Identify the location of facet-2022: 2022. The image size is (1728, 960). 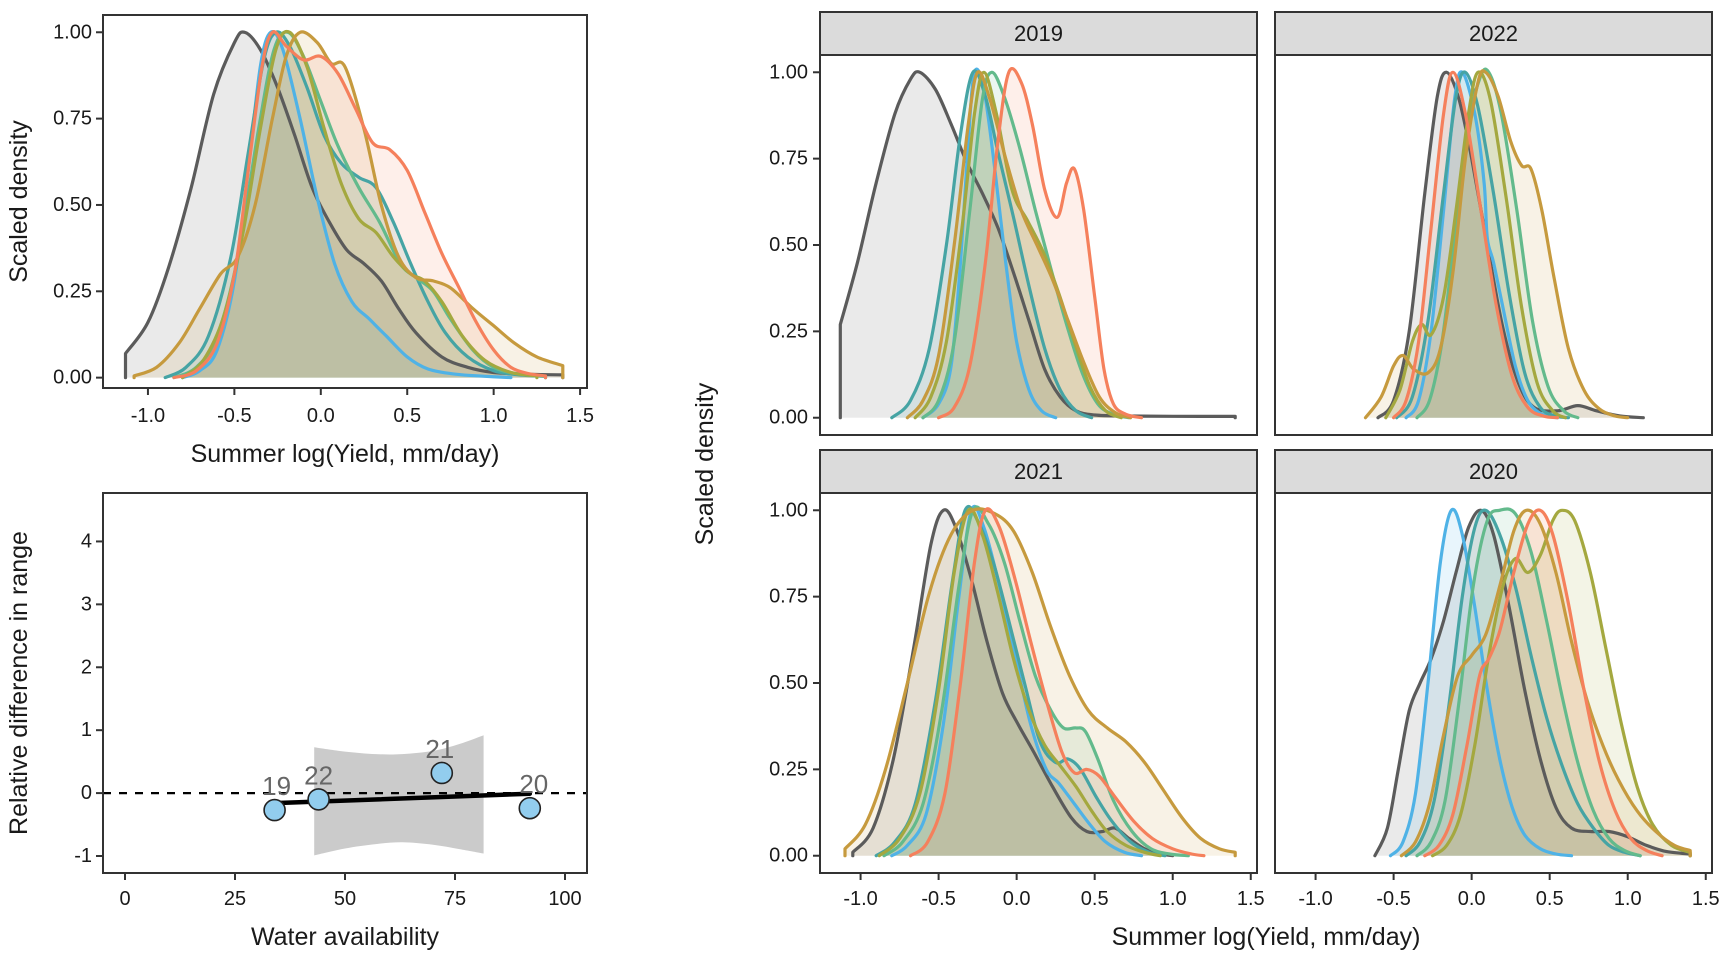
(1493, 223).